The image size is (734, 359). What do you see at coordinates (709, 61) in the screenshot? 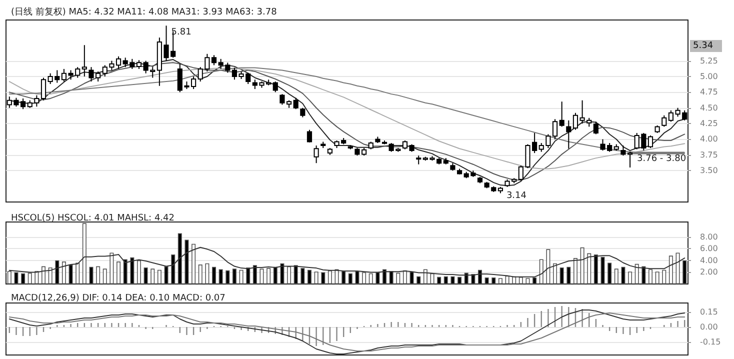
I see `y-tick-label: 5.25` at bounding box center [709, 61].